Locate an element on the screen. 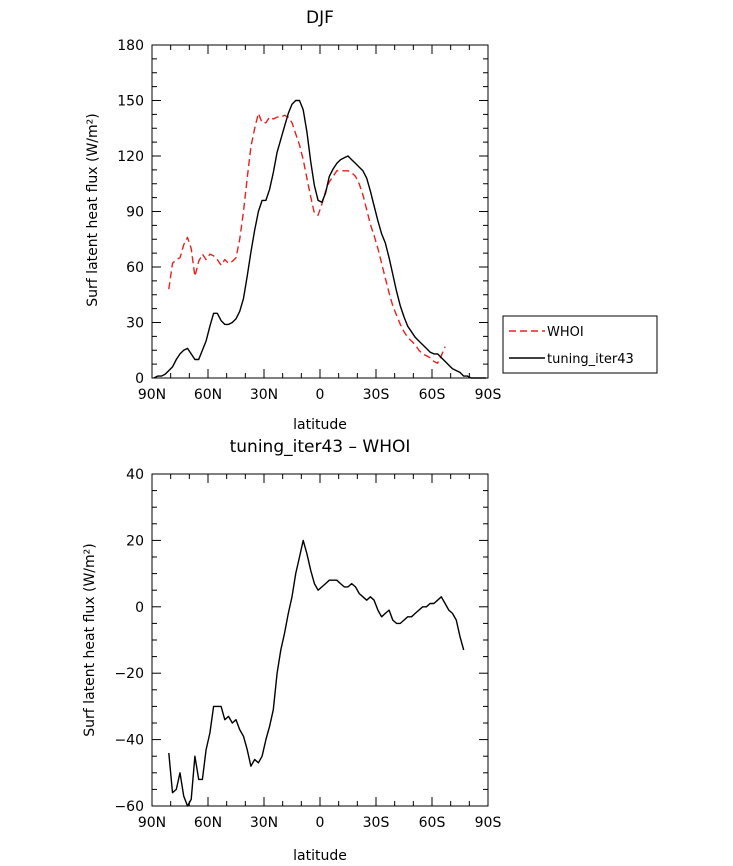  x-tick-labels-bottom: 90N 60N 30N 0 30S 60S 90S is located at coordinates (320, 823).